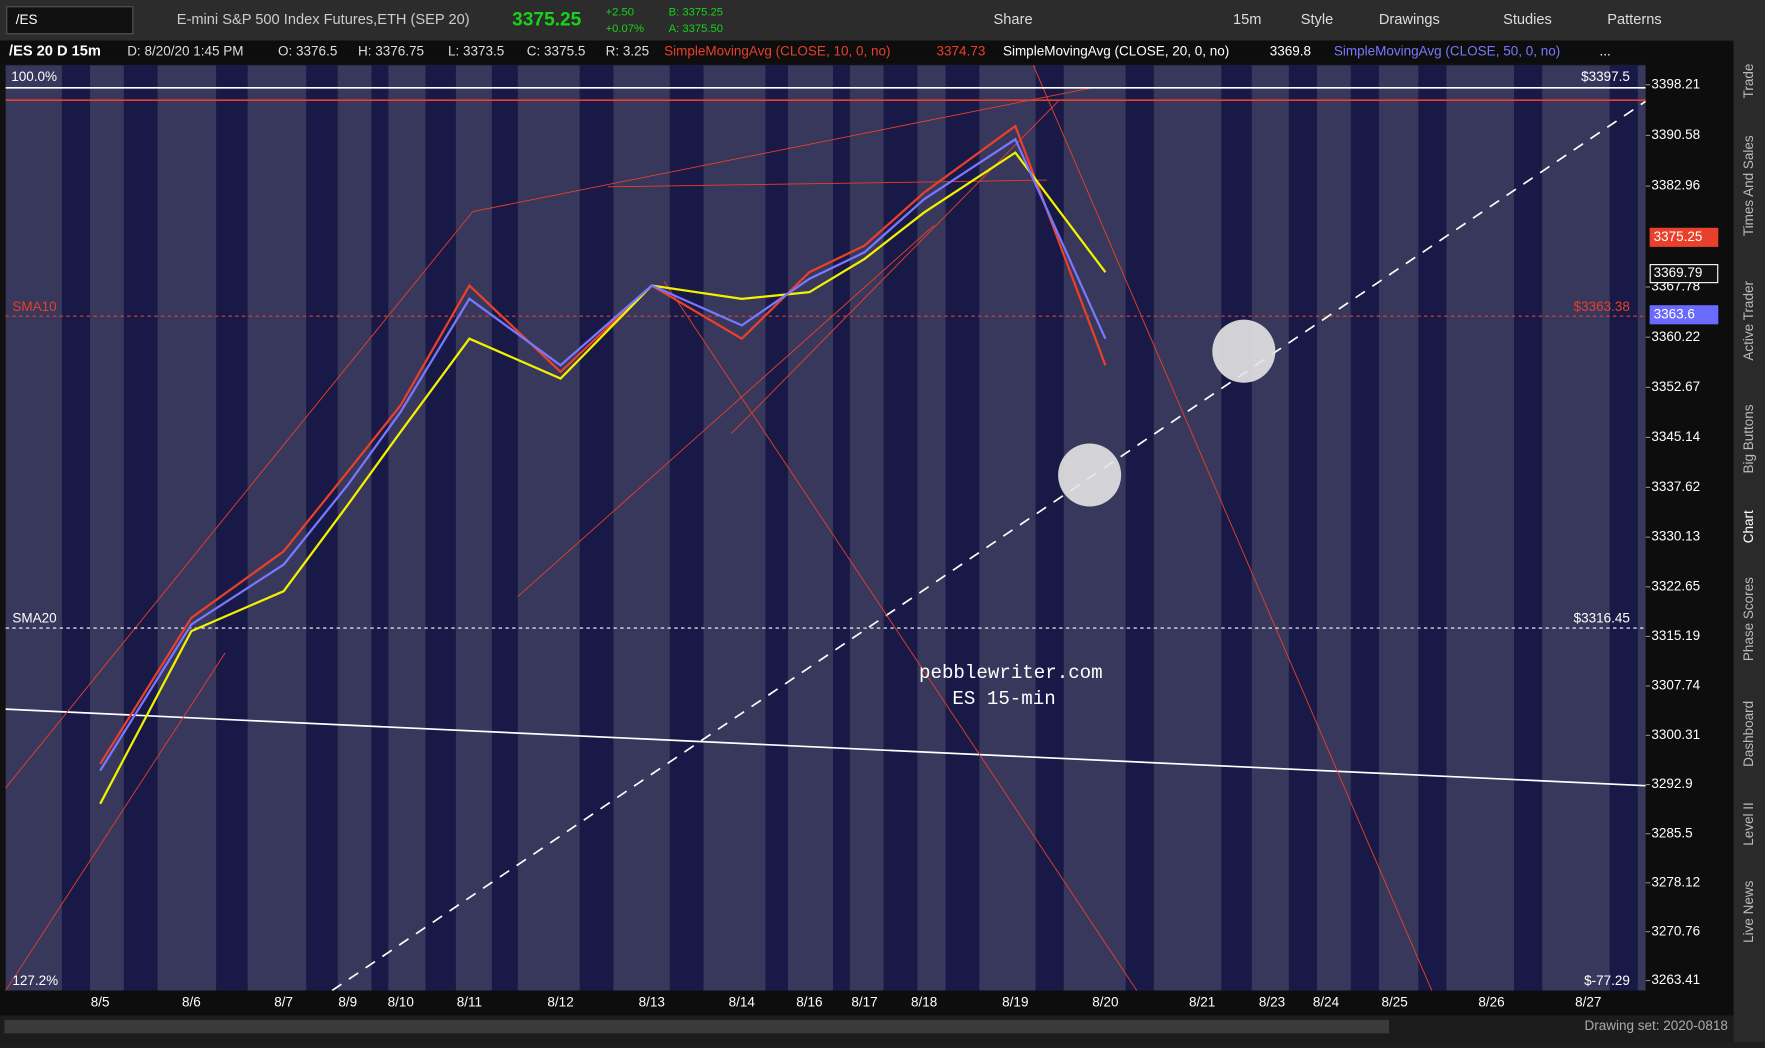 The width and height of the screenshot is (1765, 1048). What do you see at coordinates (100, 1002) in the screenshot?
I see `x-tick-label: 8/5` at bounding box center [100, 1002].